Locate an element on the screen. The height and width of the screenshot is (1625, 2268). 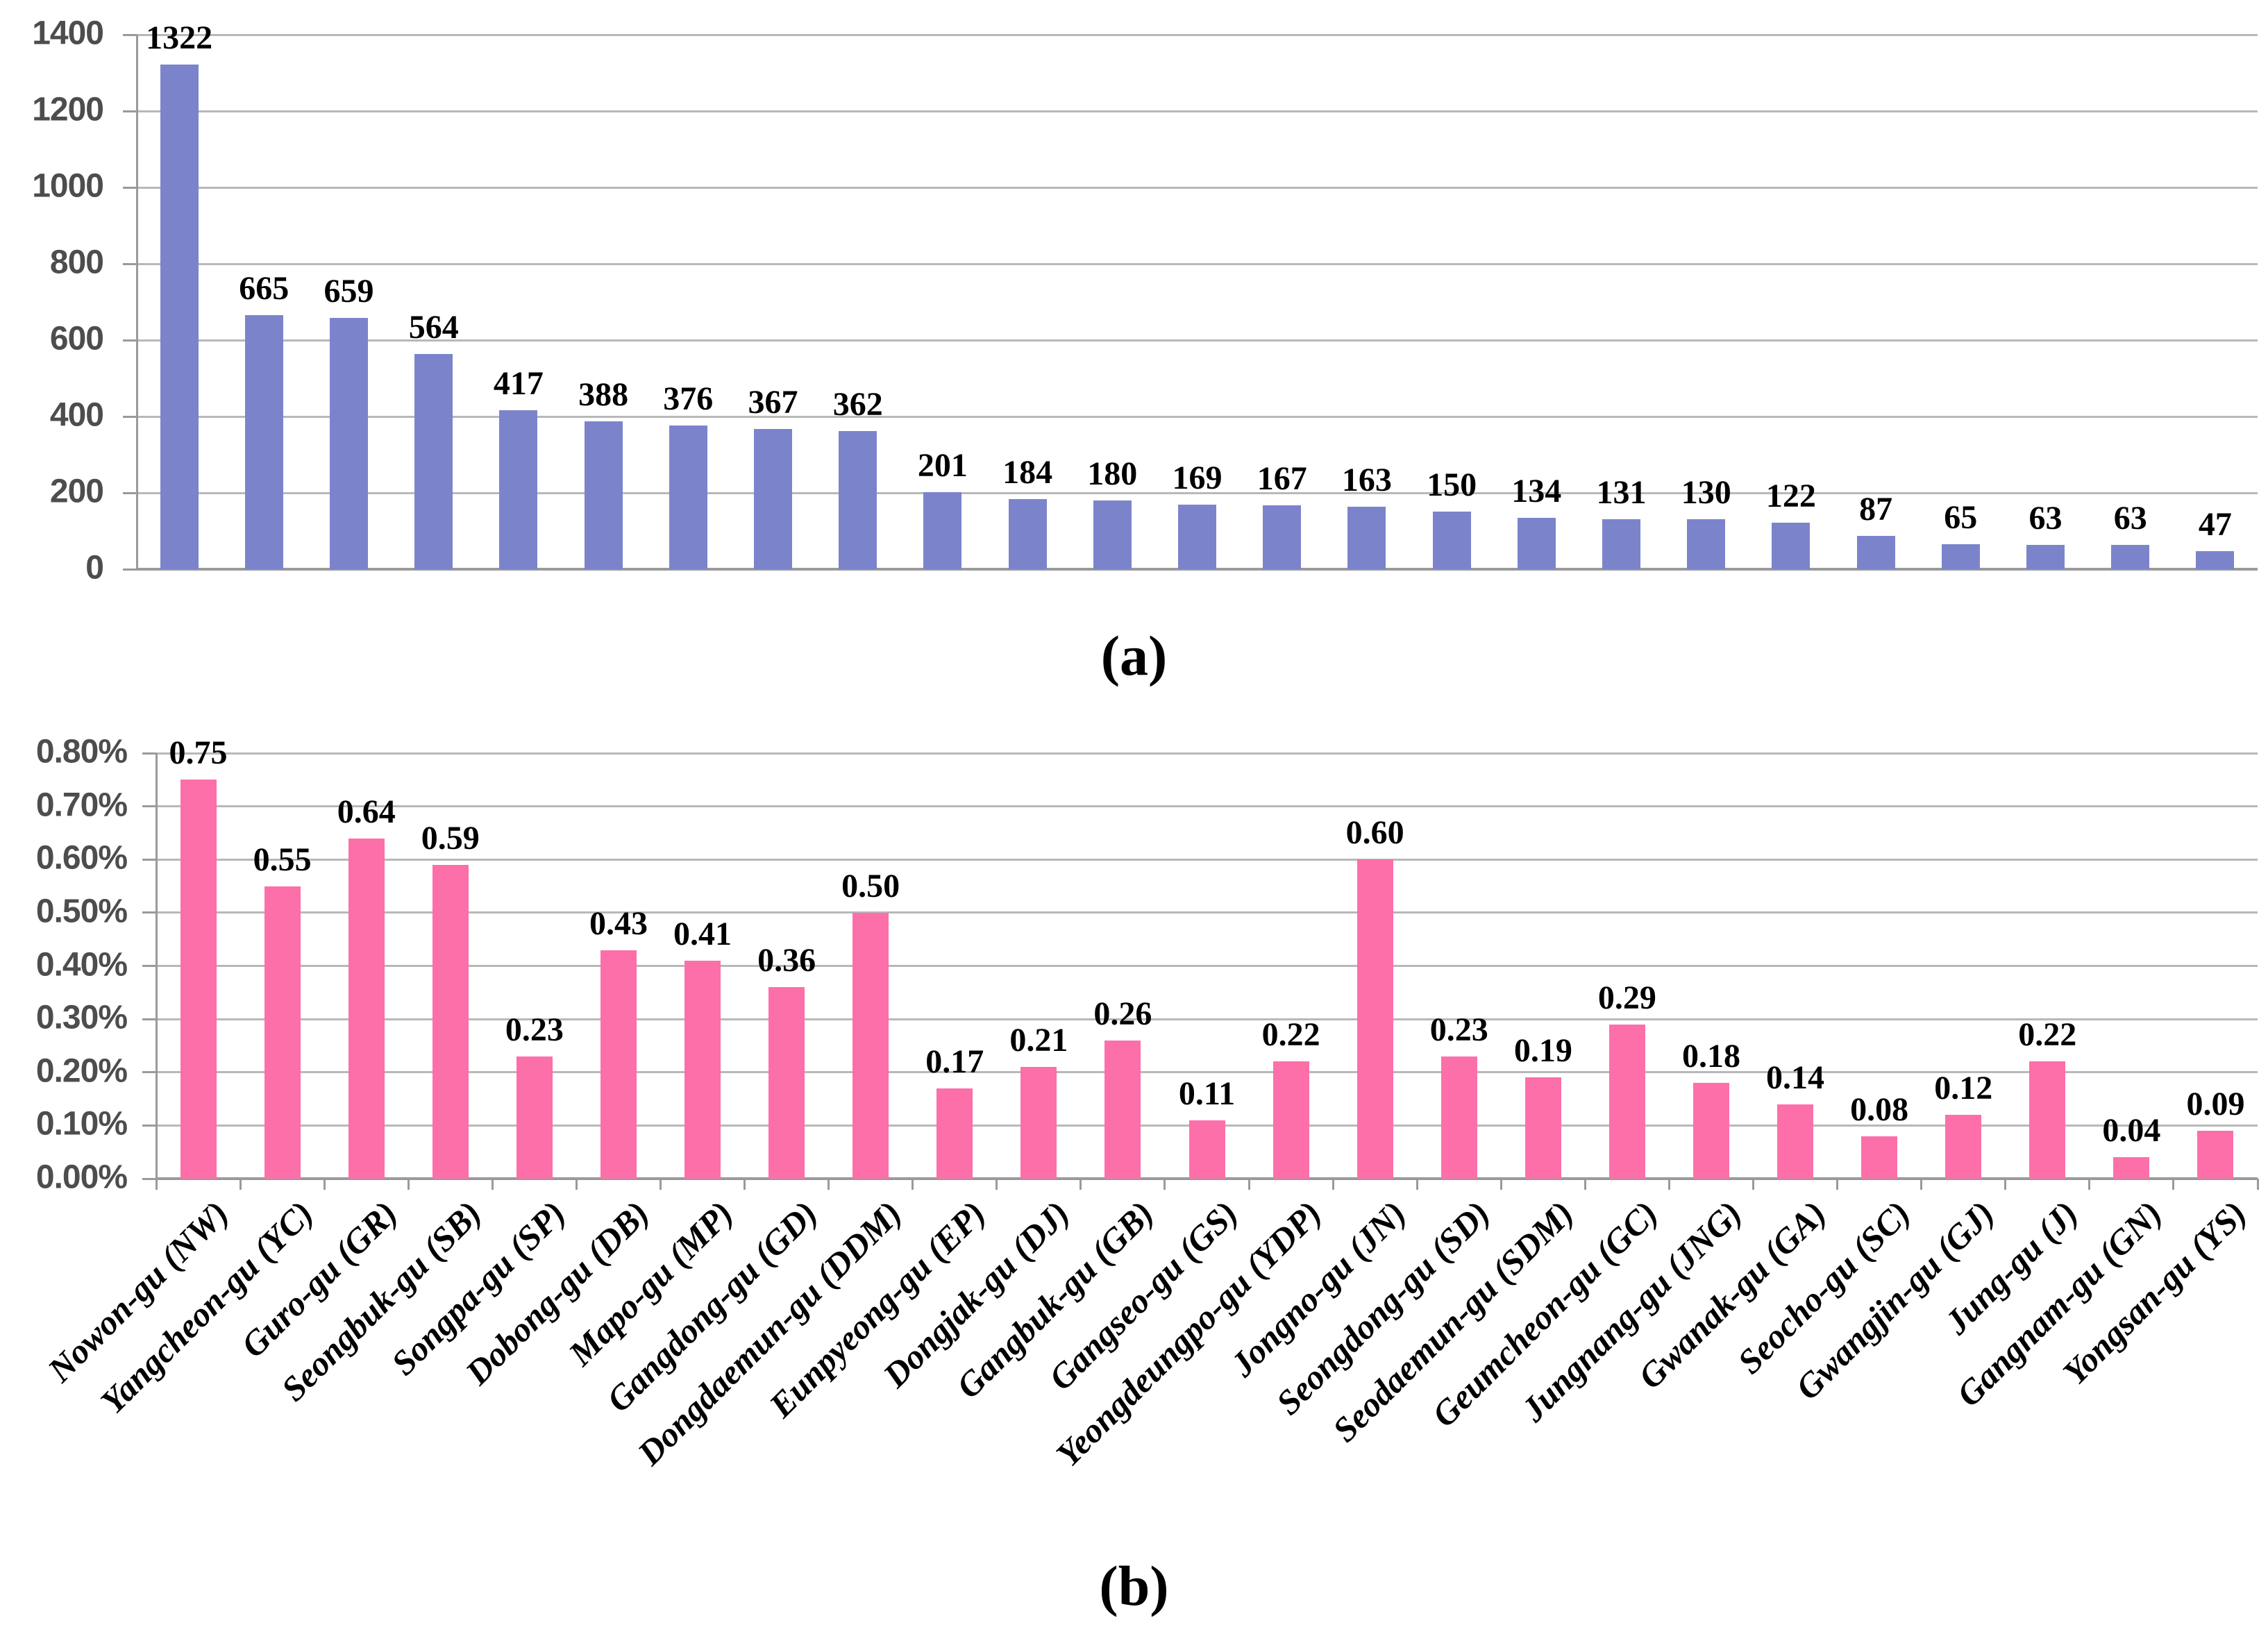
bar-value-label: 131 is located at coordinates (1621, 492).